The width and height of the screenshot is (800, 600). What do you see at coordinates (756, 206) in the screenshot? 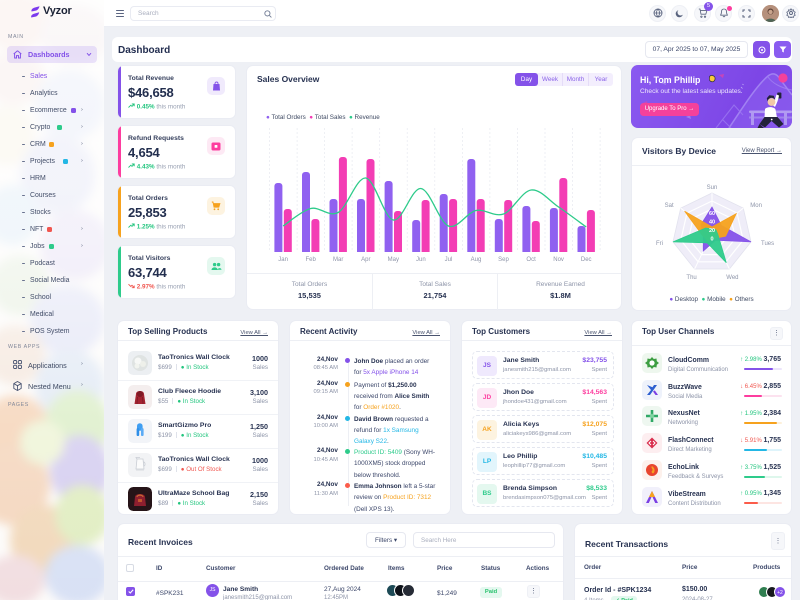
I see `svg-text: Mon` at bounding box center [756, 206].